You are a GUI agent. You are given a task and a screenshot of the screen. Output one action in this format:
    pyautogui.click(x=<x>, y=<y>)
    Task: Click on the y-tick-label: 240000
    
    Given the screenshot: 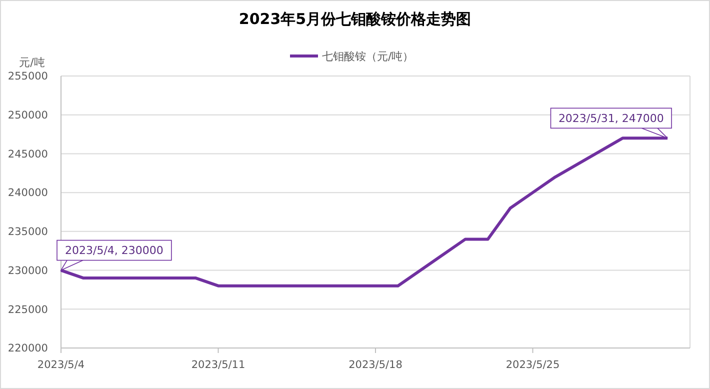 What is the action you would take?
    pyautogui.click(x=28, y=193)
    